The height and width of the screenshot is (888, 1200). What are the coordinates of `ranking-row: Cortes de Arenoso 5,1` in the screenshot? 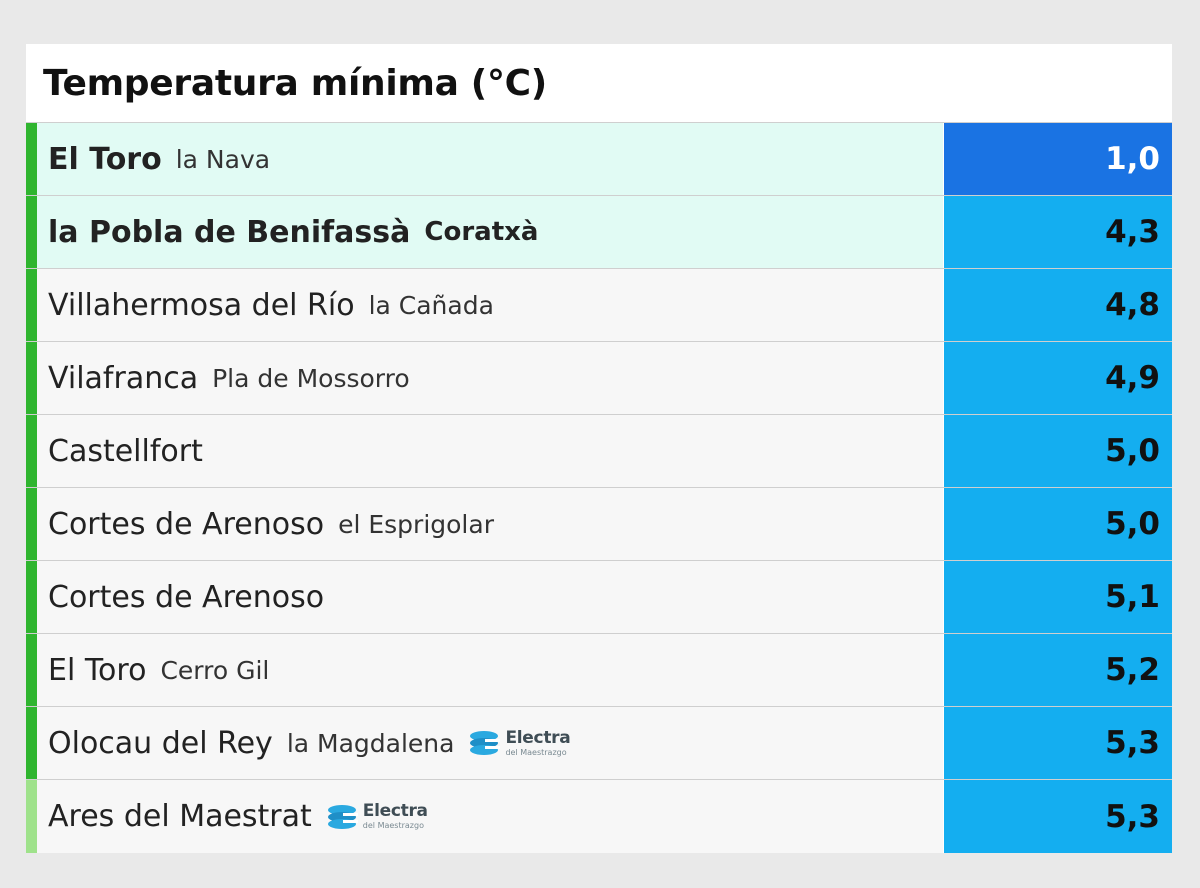 It's located at (599, 597).